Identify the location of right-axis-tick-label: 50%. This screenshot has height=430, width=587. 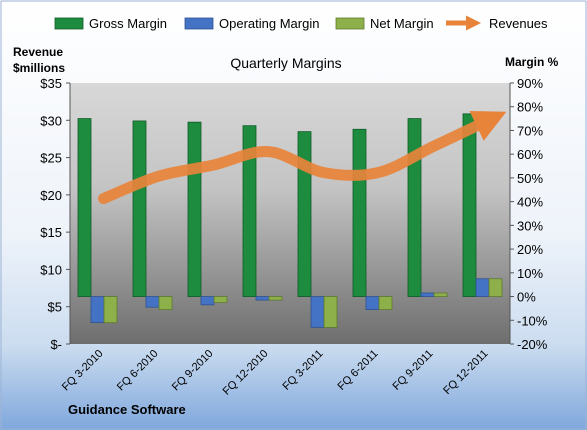
(530, 178).